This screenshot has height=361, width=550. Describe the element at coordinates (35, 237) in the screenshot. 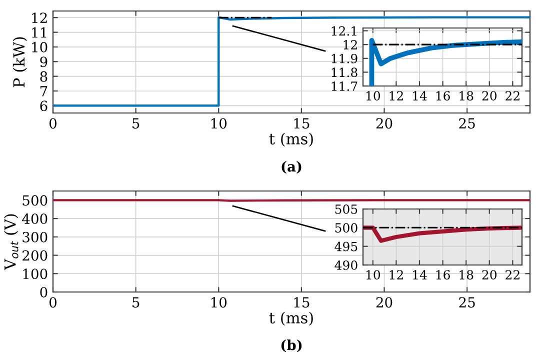

I see `y-tick-label: 300` at that location.